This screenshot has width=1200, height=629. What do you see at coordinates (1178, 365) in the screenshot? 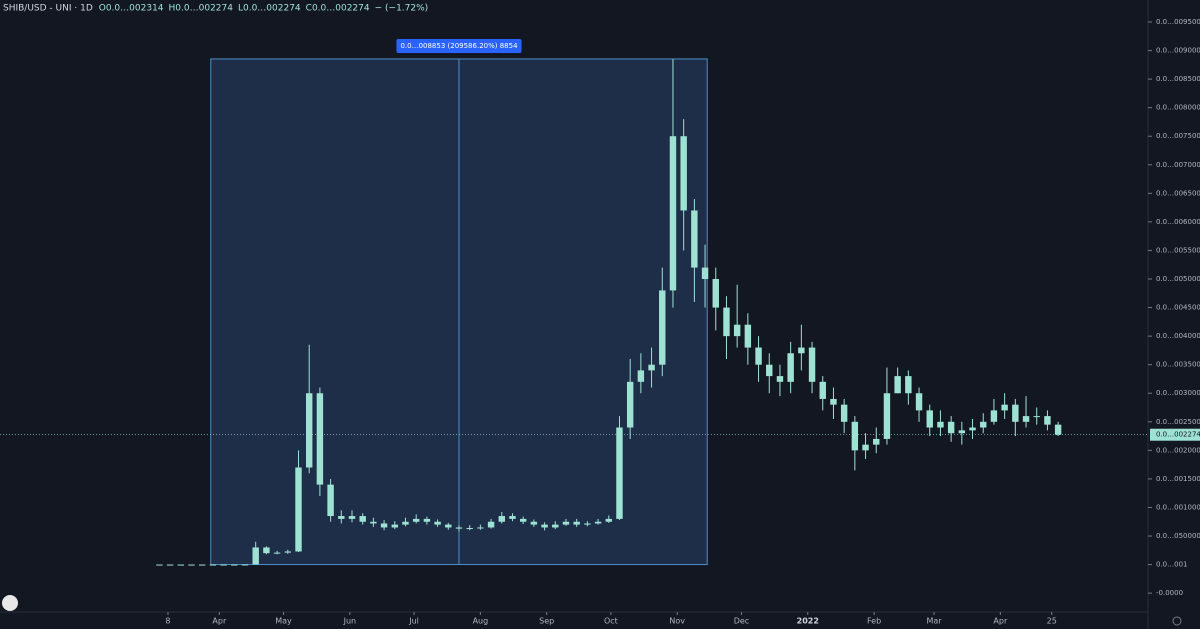
I see `y-tick-label: 0.0…003500` at bounding box center [1178, 365].